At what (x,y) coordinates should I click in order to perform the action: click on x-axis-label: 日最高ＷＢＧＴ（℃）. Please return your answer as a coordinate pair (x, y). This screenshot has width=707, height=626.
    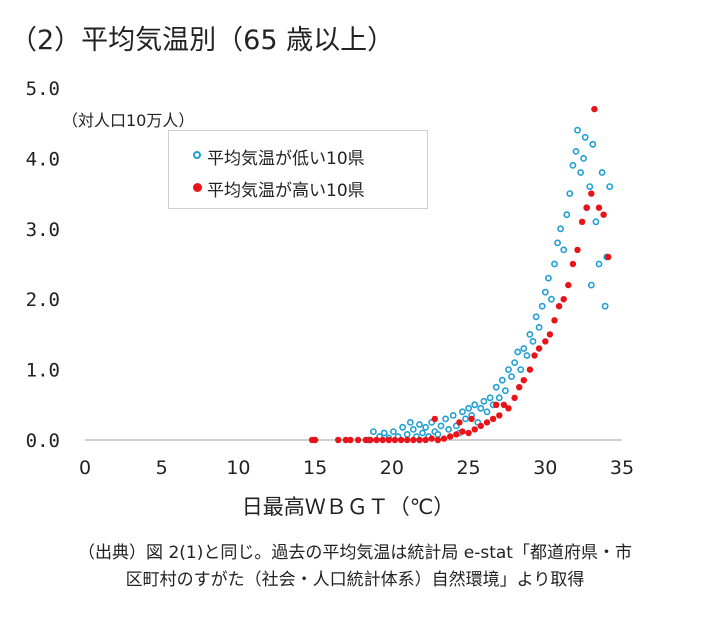
    Looking at the image, I should click on (348, 507).